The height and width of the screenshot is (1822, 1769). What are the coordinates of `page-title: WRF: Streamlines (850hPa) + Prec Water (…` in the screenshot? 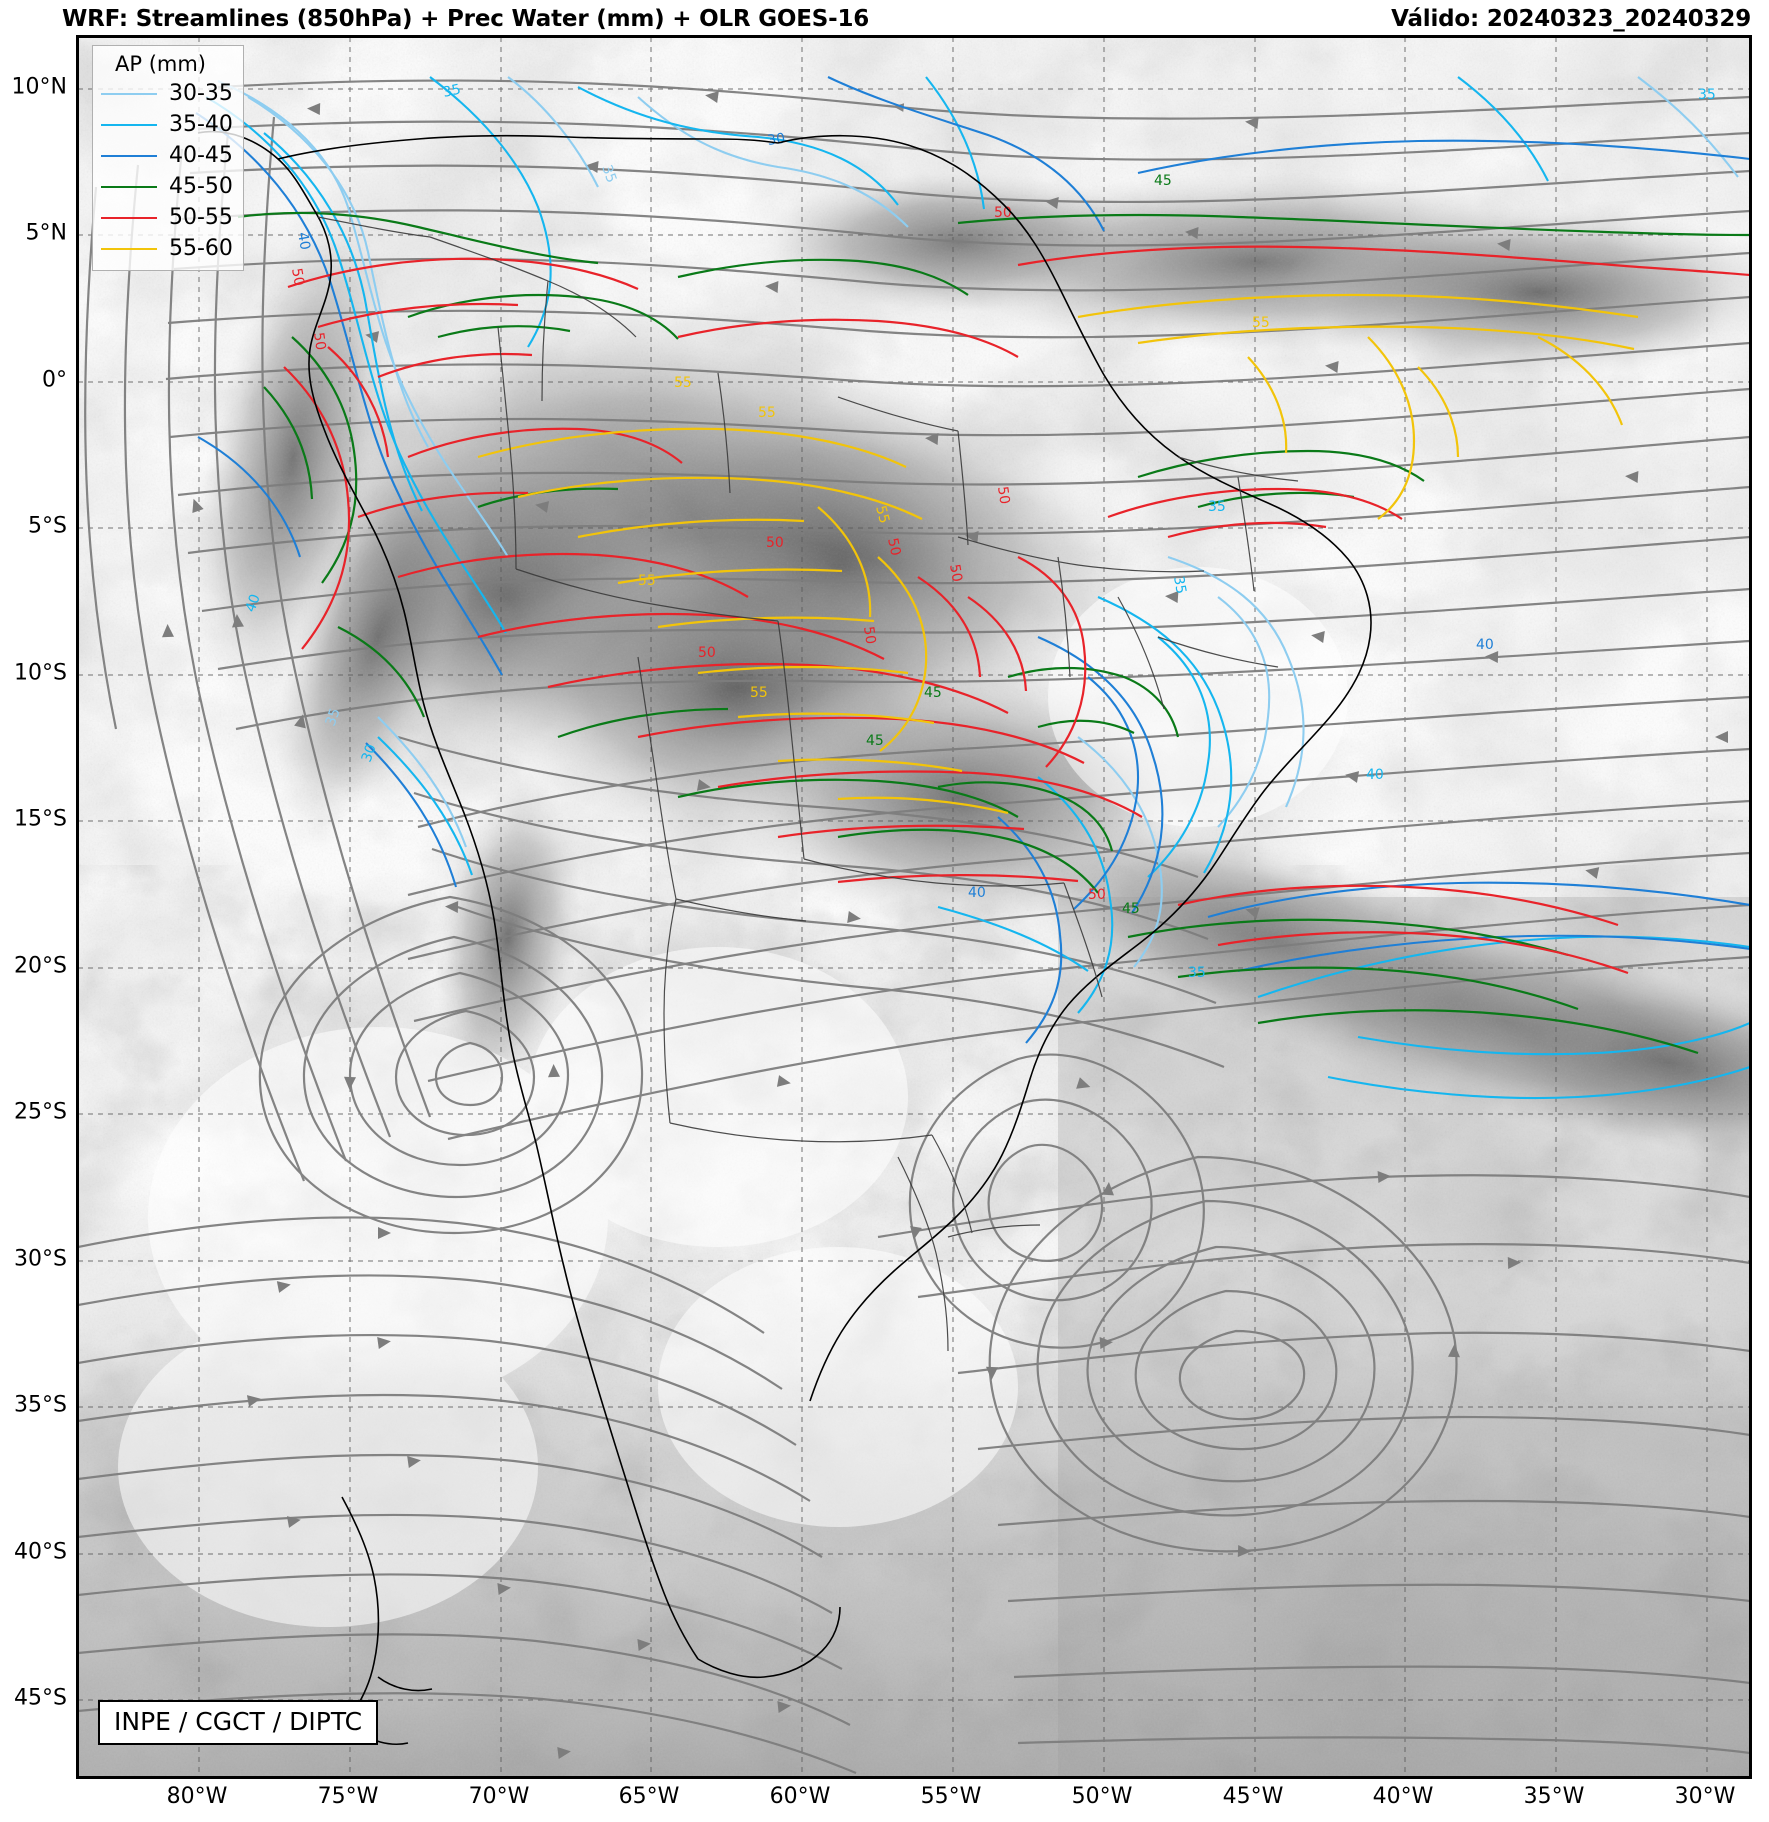 It's located at (466, 19).